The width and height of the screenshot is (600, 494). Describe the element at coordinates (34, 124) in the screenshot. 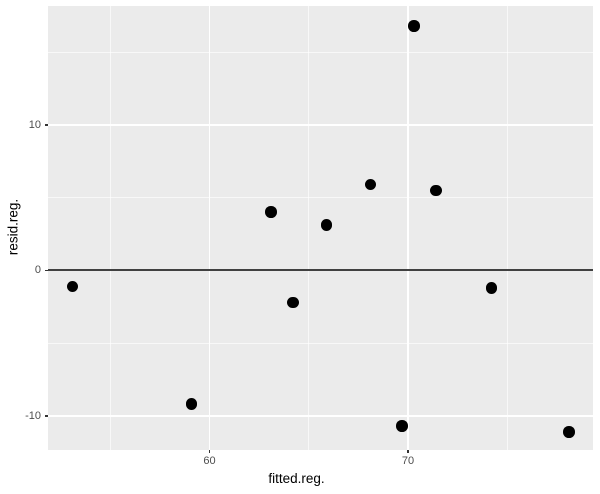

I see `y-tick-label: 10` at that location.